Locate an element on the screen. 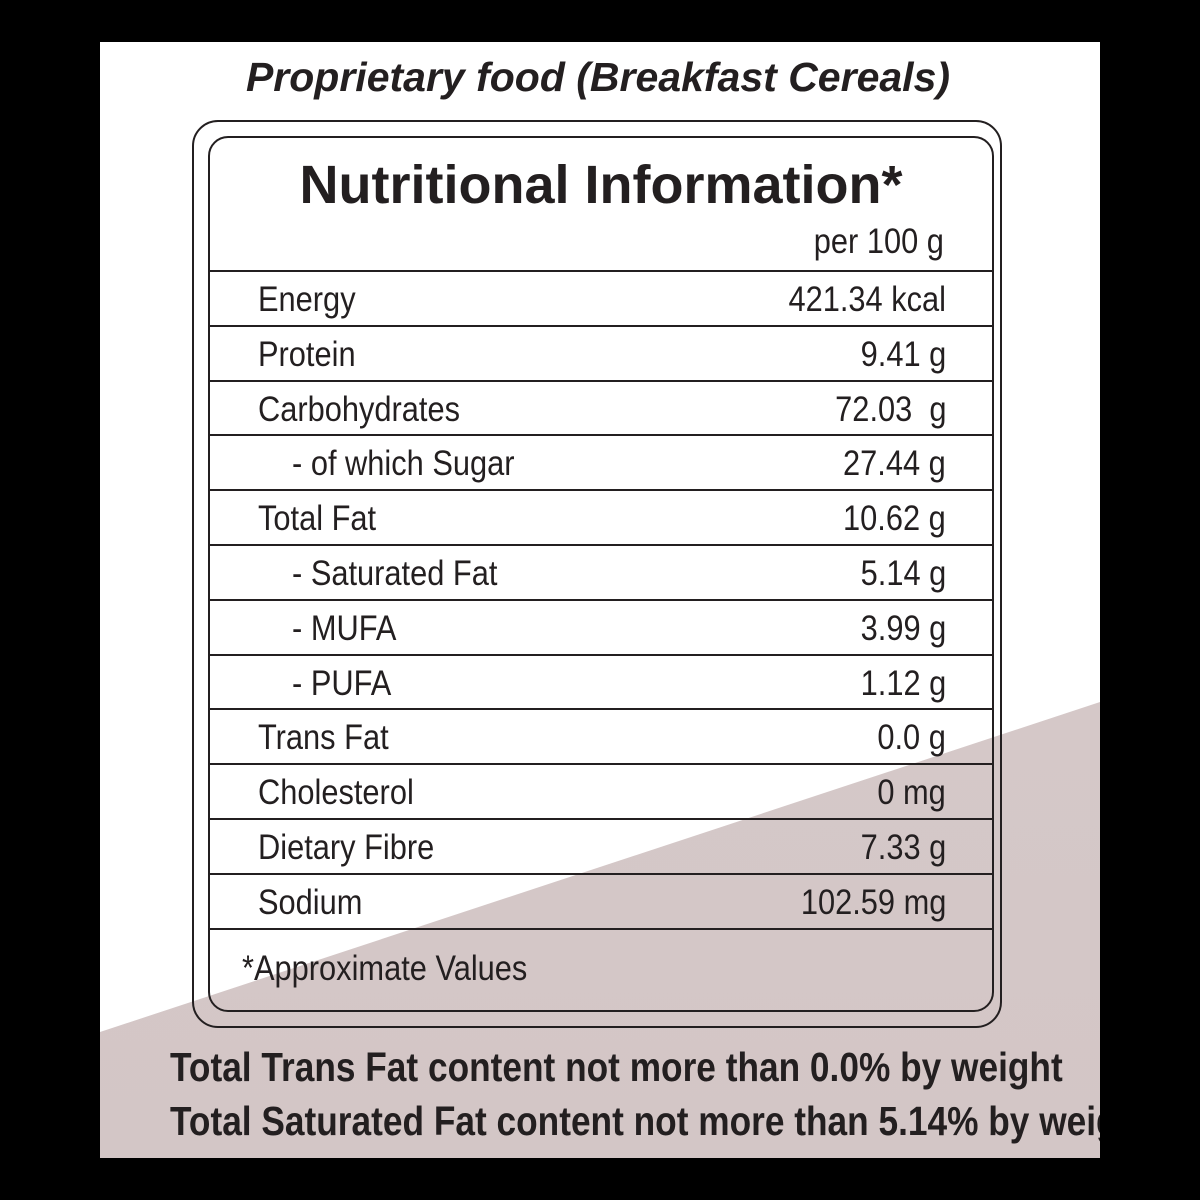 Image resolution: width=1200 pixels, height=1200 pixels. nutrient-row: Dietary Fibre 7.33 g is located at coordinates (601, 847).